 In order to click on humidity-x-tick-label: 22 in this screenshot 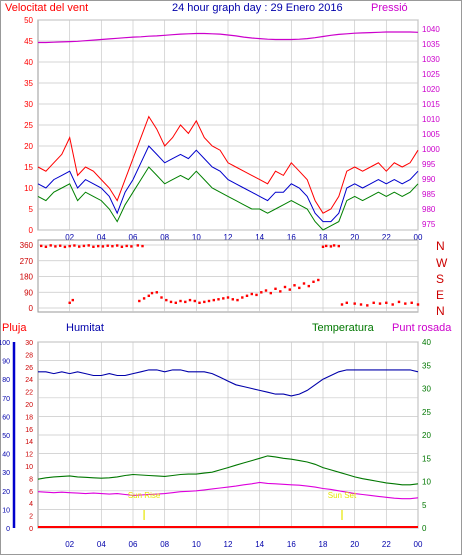, I will do `click(386, 544)`.